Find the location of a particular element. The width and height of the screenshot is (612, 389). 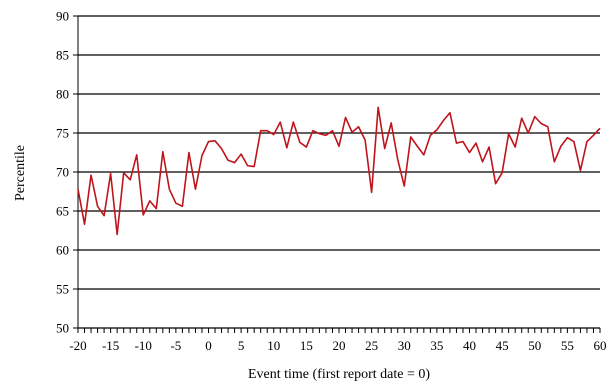

y-tick-label: 85 is located at coordinates (62, 55).